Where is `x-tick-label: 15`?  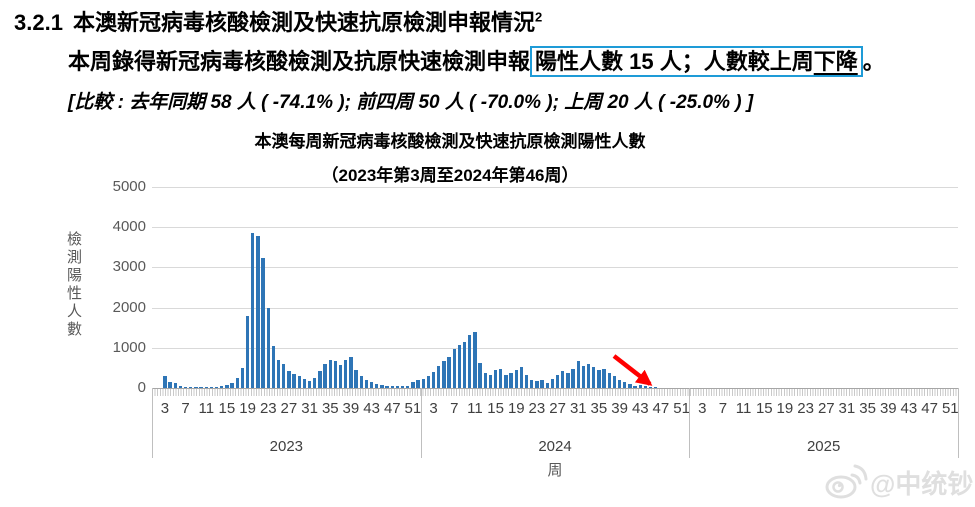 x-tick-label: 15 is located at coordinates (495, 408).